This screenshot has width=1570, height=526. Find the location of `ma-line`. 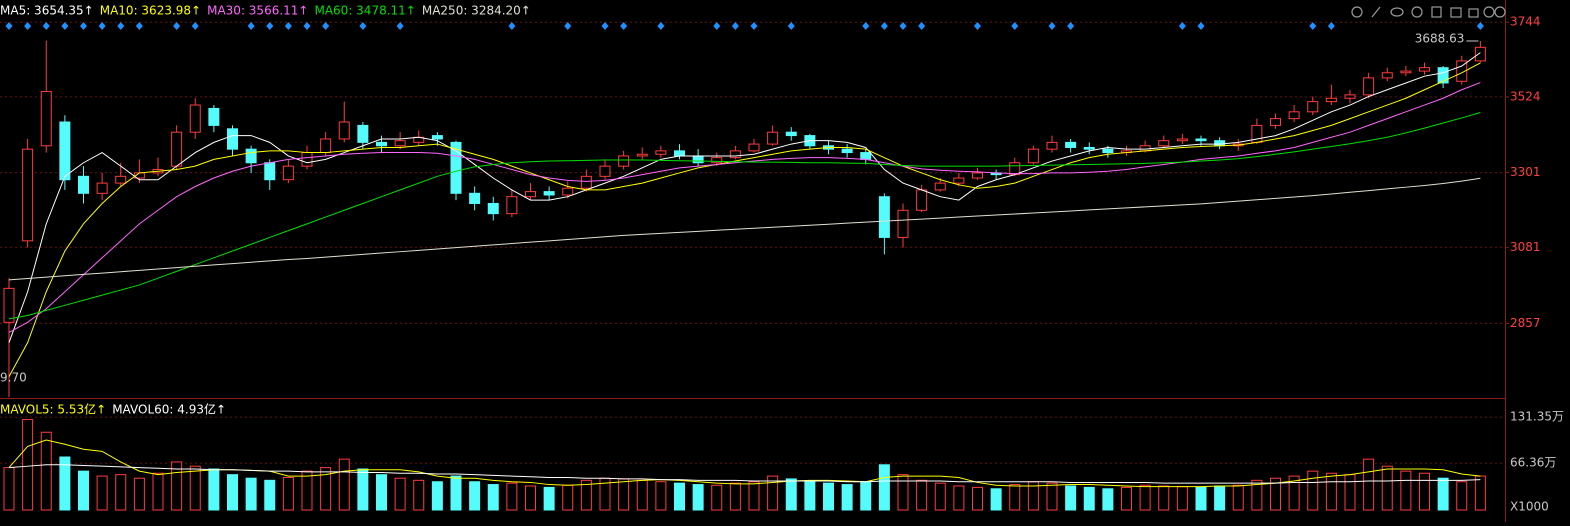

ma-line is located at coordinates (744, 474).